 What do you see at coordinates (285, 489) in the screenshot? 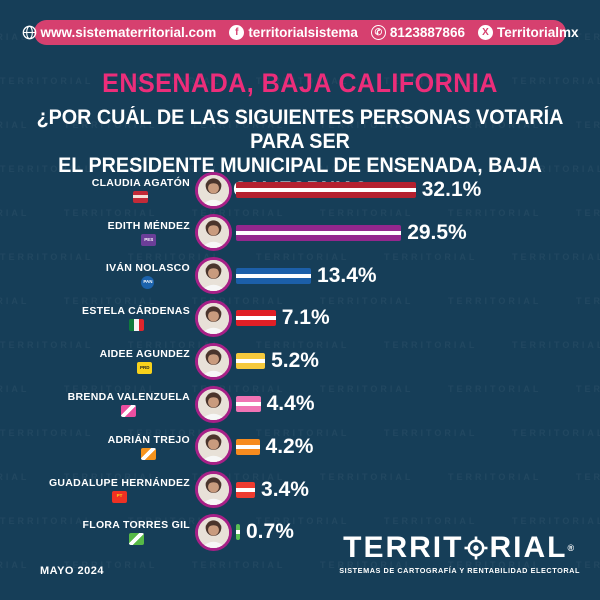
I see `poll-value-label: 3.4%` at bounding box center [285, 489].